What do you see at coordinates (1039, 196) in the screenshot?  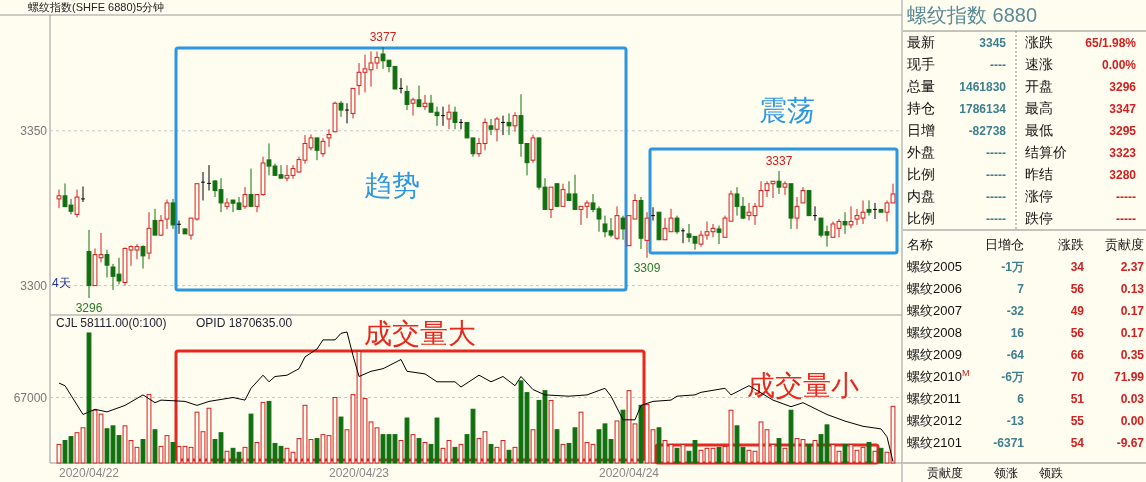 I see `text: 涨停` at bounding box center [1039, 196].